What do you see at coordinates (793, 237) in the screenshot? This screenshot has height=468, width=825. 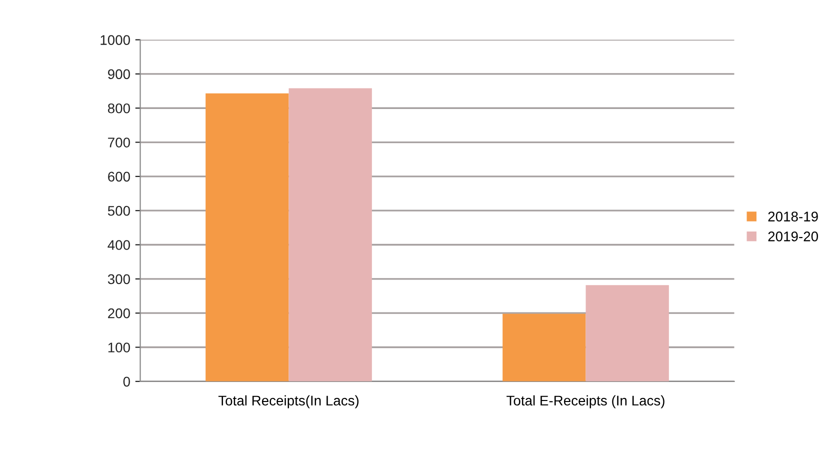 I see `legend-label: 2019-20` at bounding box center [793, 237].